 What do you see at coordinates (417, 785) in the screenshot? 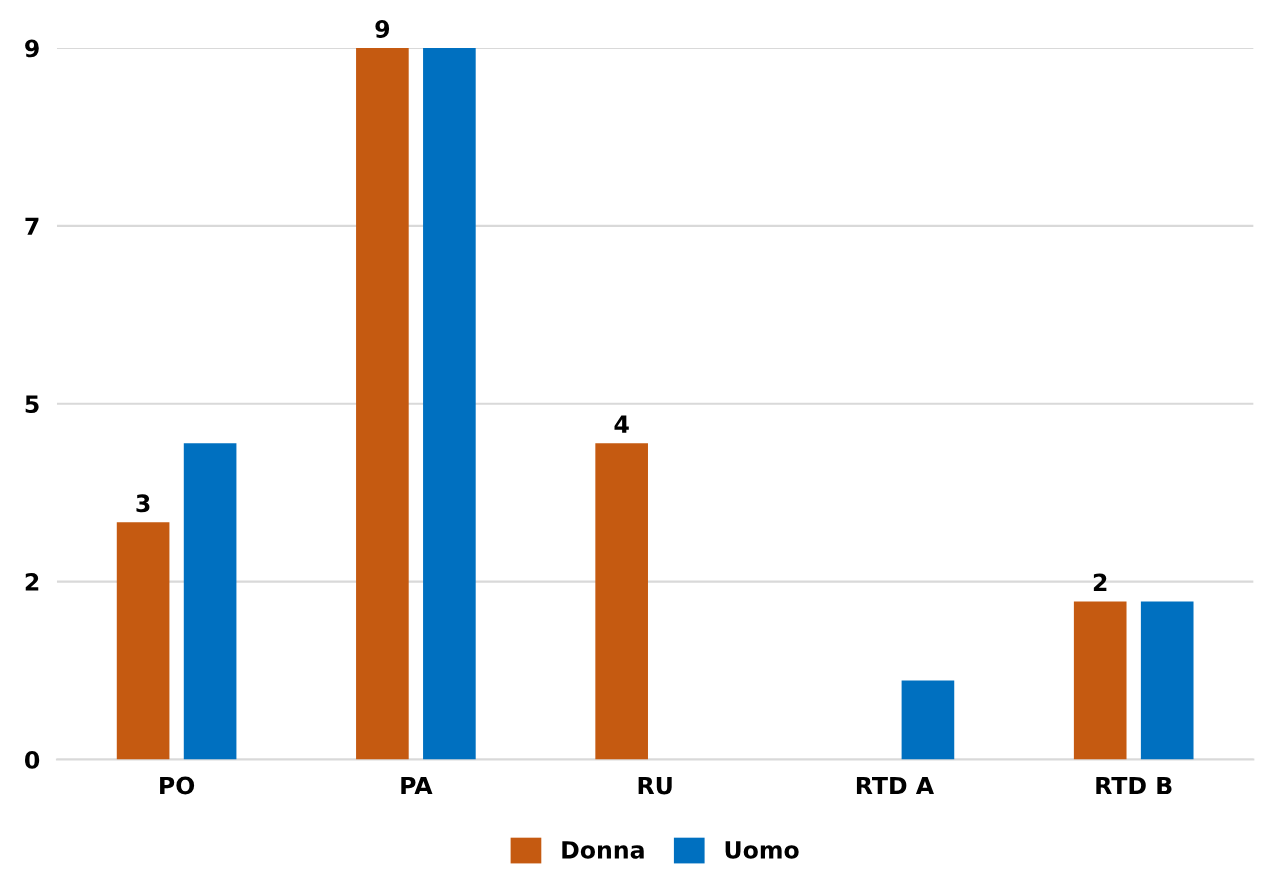
I see `x-tick-label: PA` at bounding box center [417, 785].